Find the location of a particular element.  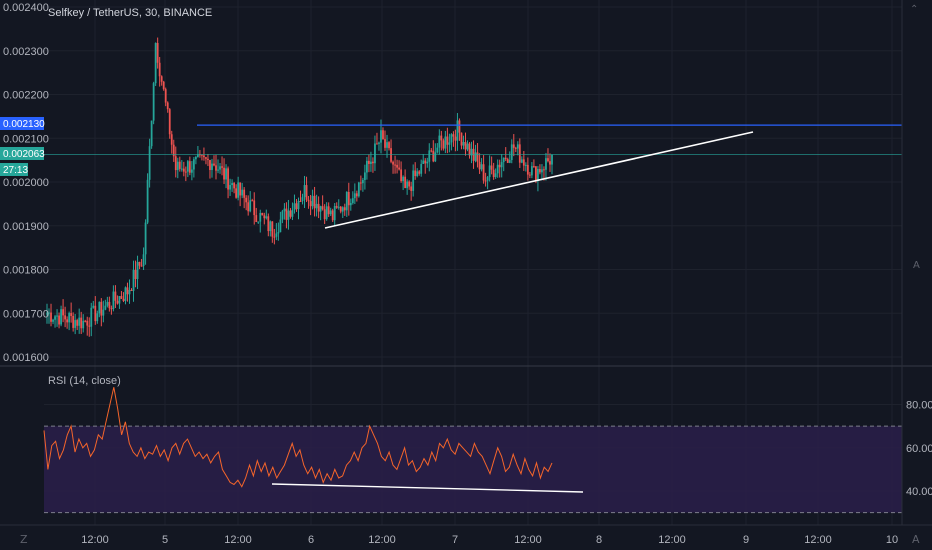

svg-text: Z is located at coordinates (24, 539).